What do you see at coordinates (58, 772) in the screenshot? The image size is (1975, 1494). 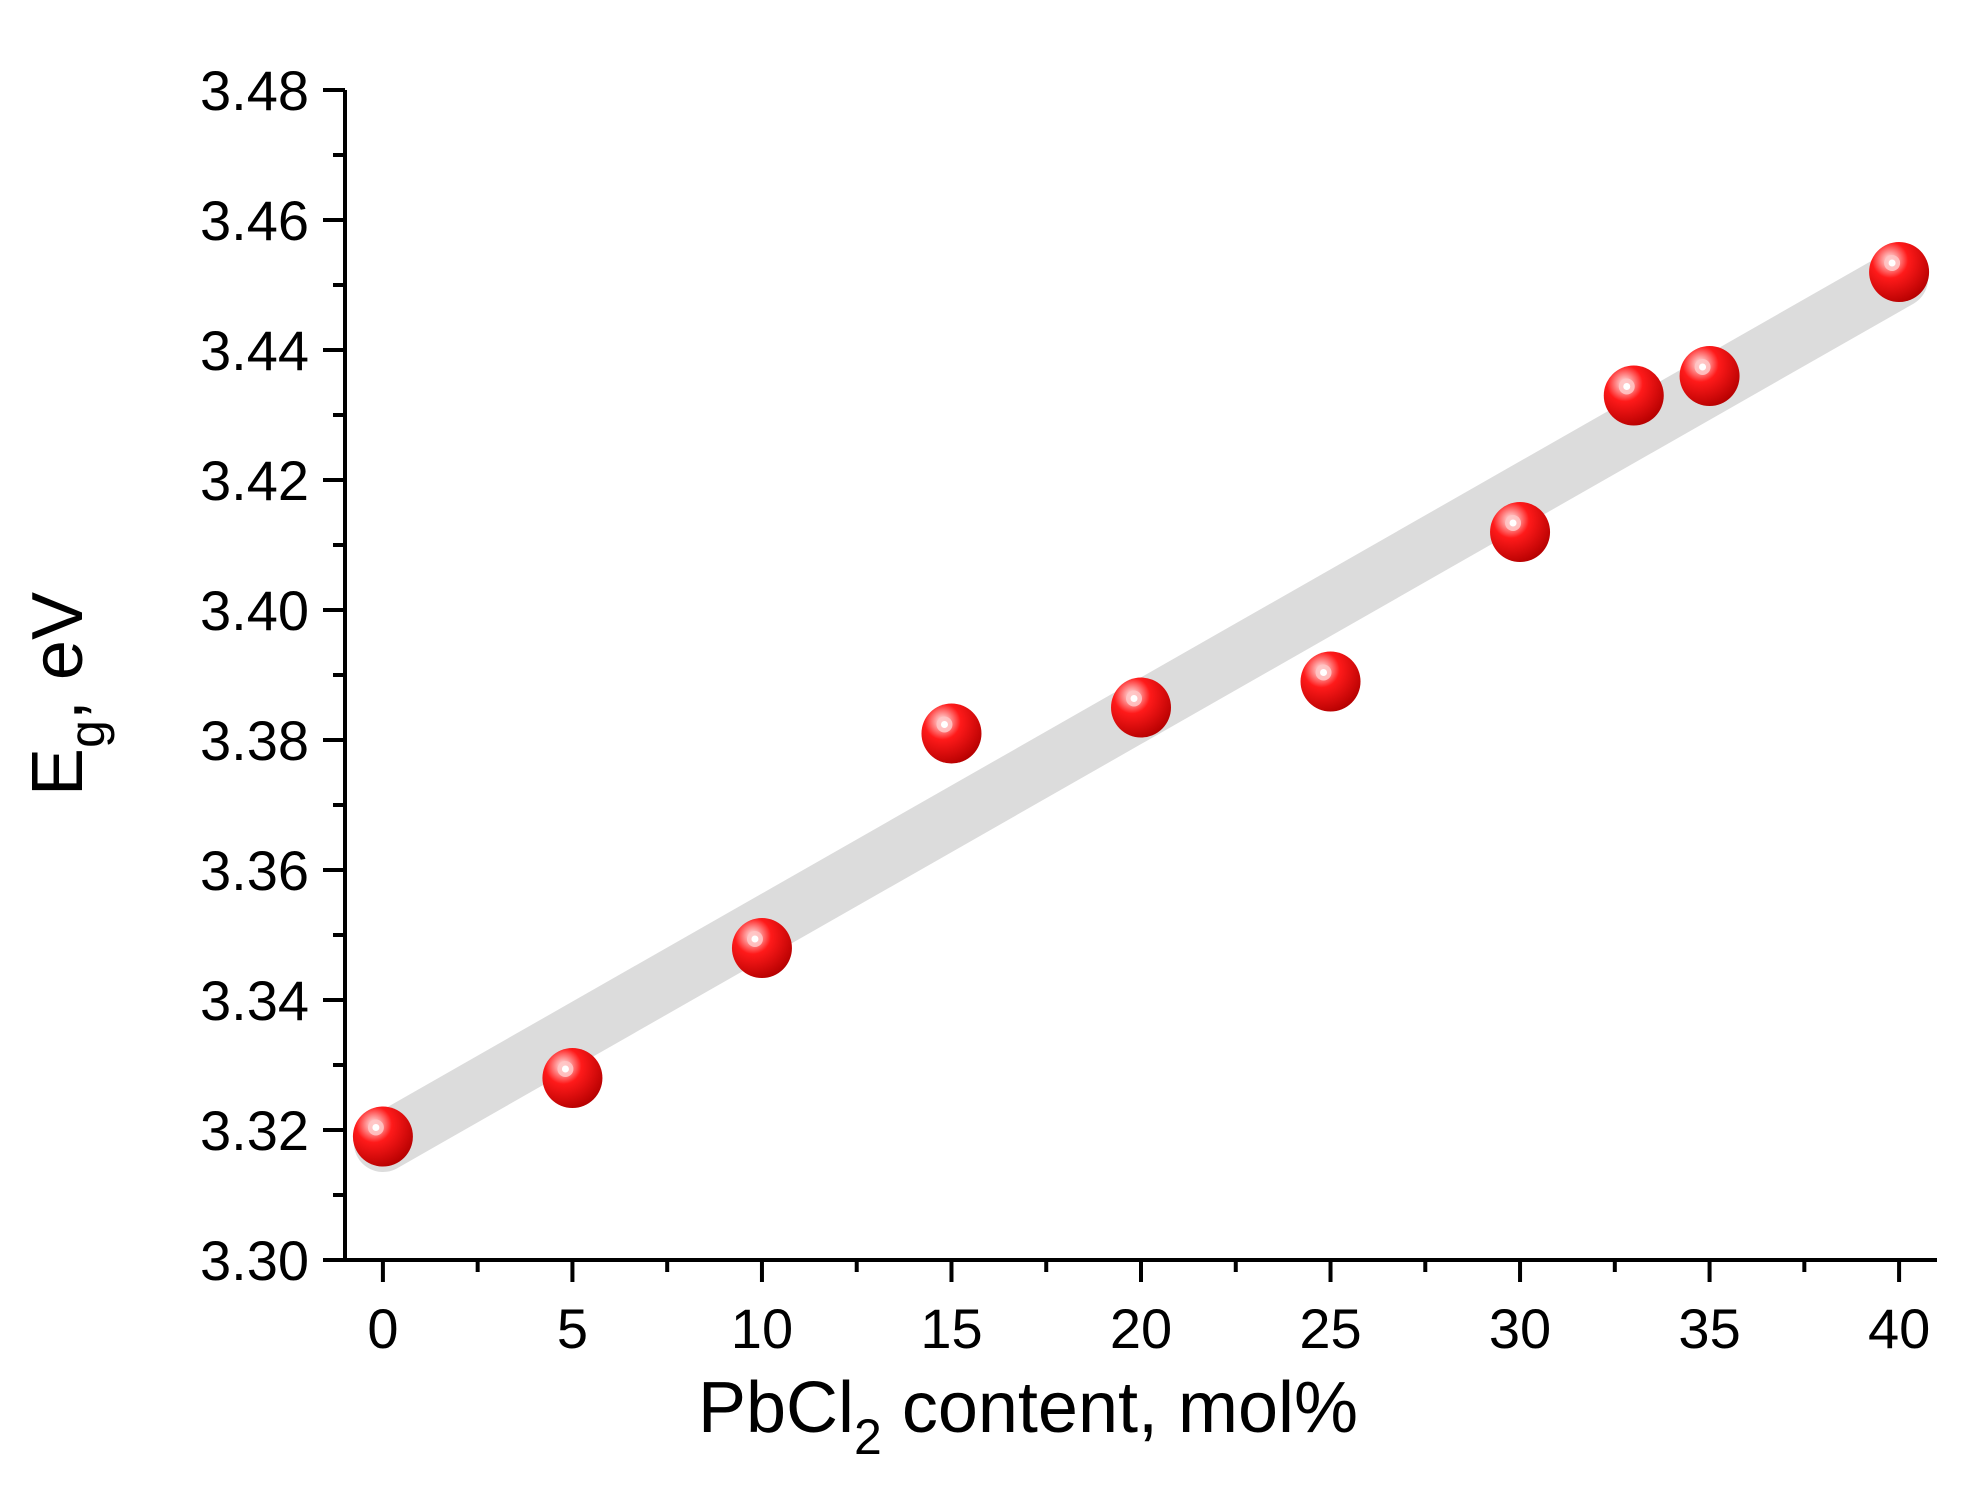 I see `y-axis-title-main: E` at bounding box center [58, 772].